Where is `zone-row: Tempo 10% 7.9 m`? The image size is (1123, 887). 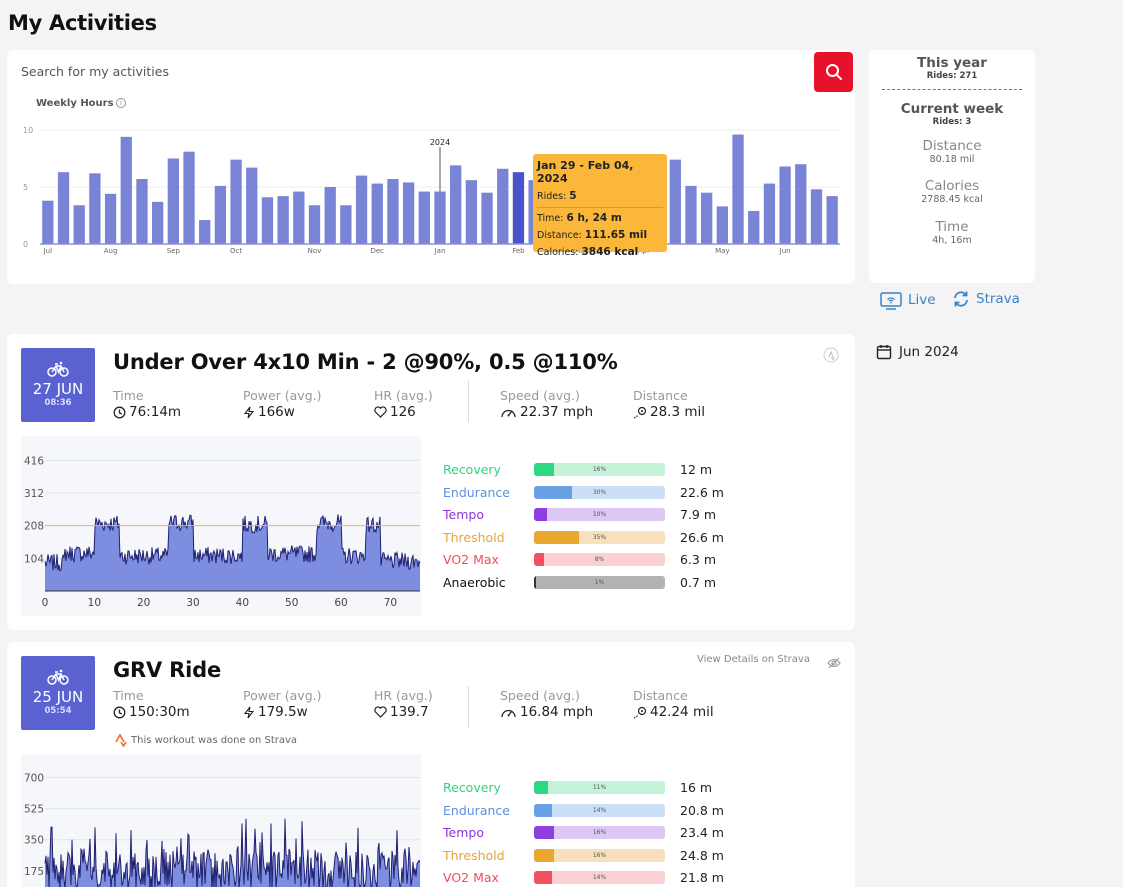
zone-row: Tempo 10% 7.9 m is located at coordinates (593, 514).